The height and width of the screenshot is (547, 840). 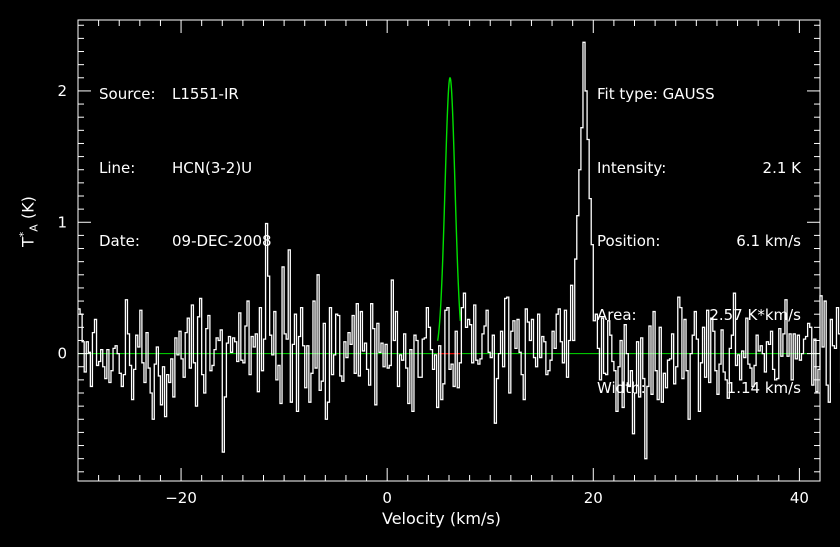 What do you see at coordinates (29, 221) in the screenshot?
I see `y-axis-label: T*A (K)` at bounding box center [29, 221].